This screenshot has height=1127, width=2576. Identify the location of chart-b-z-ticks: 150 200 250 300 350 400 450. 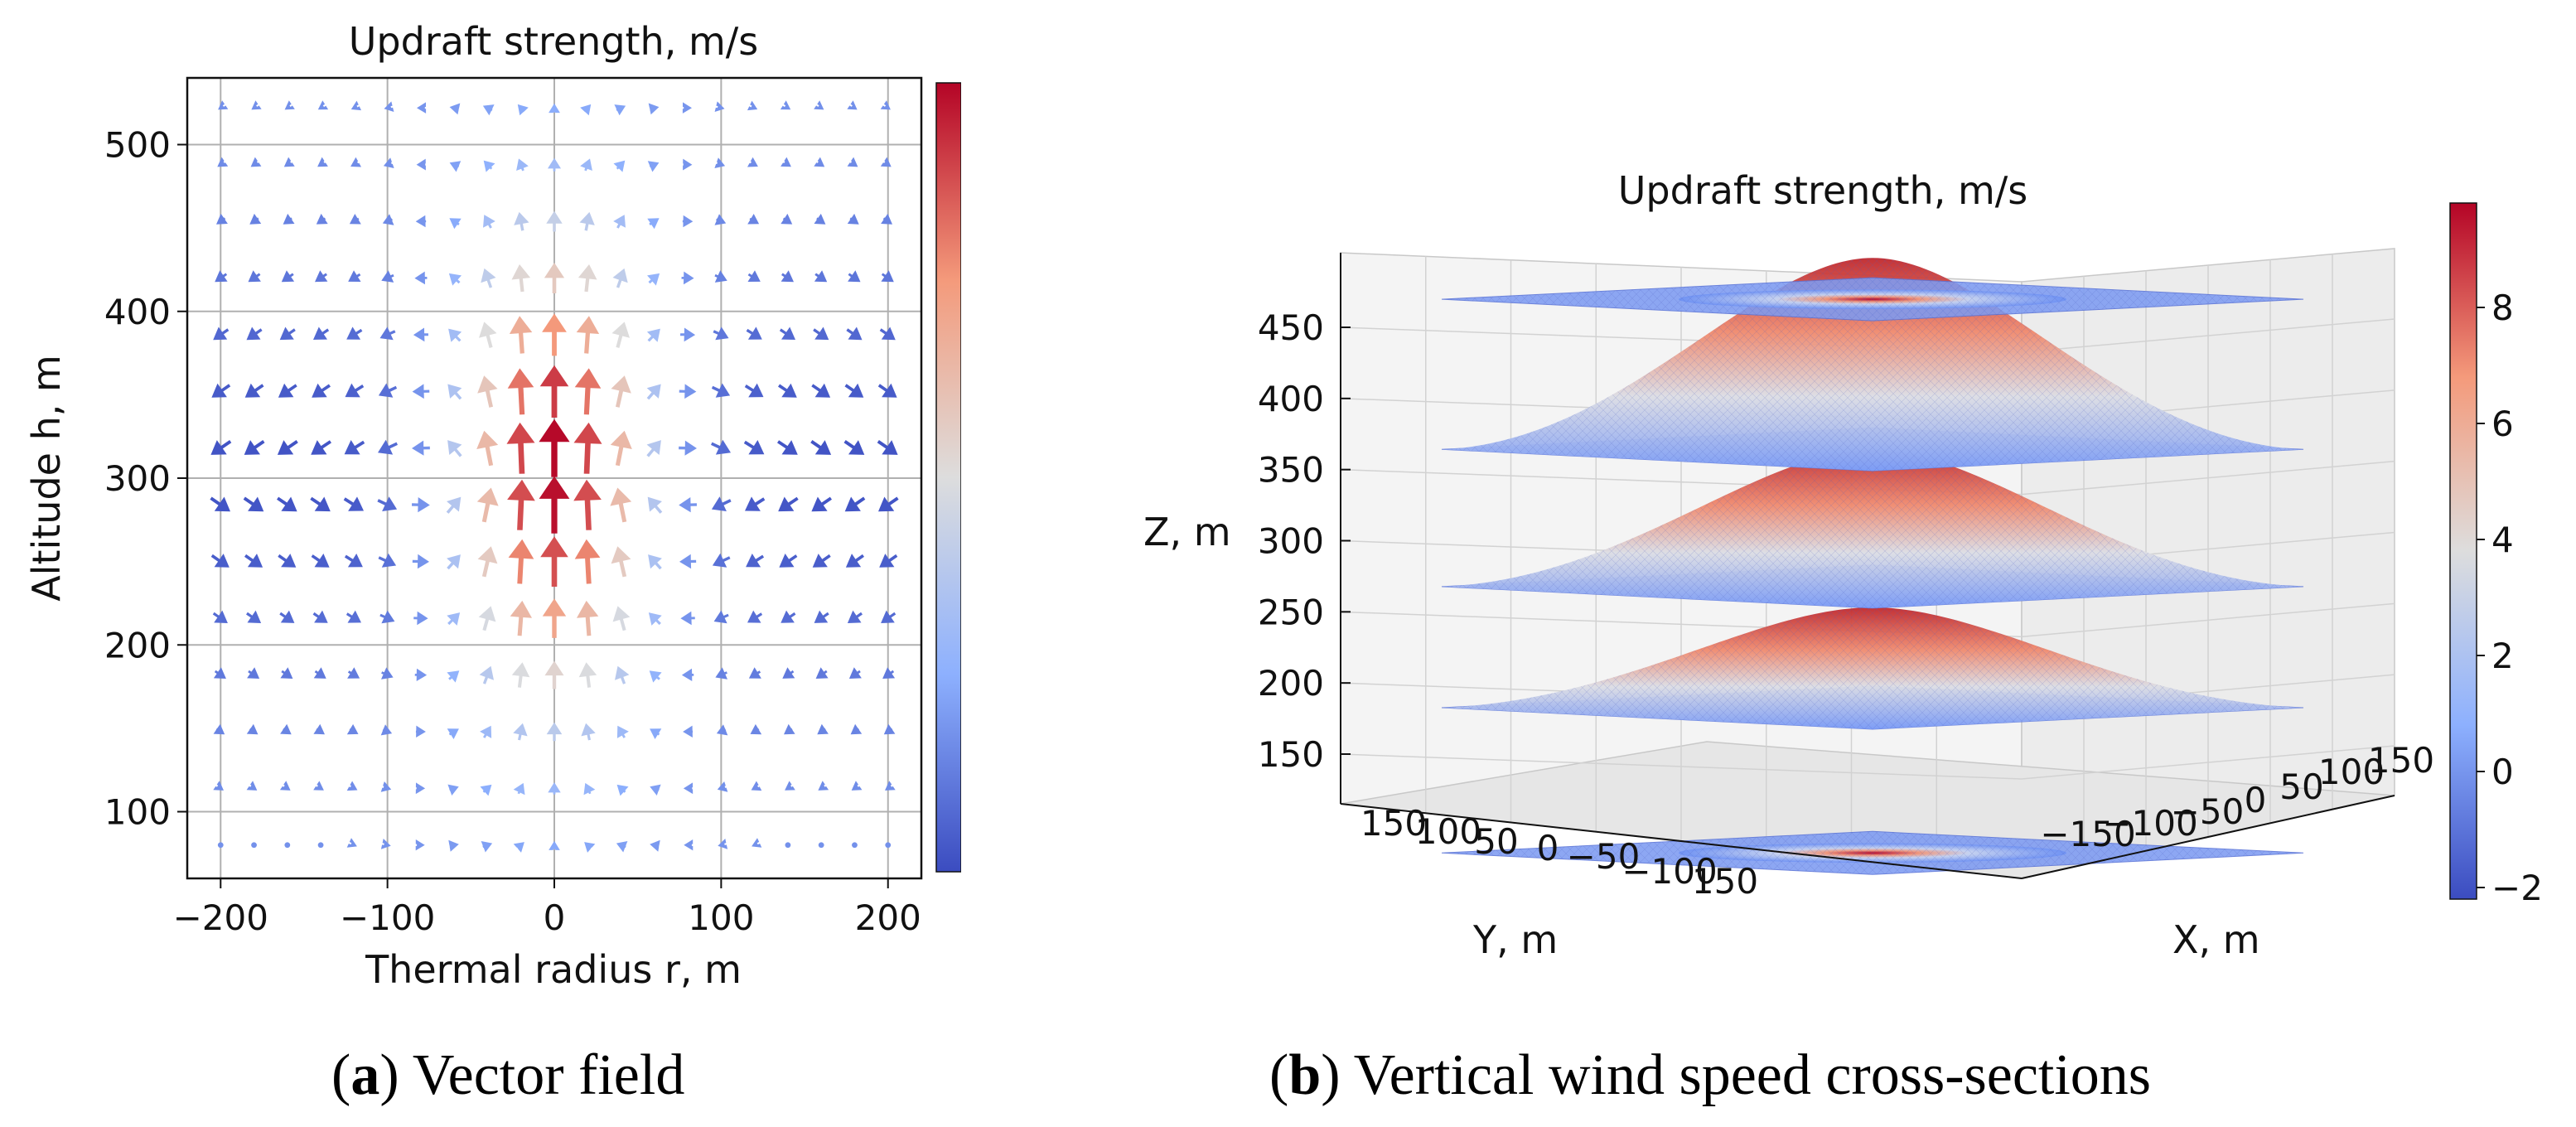
(1304, 541).